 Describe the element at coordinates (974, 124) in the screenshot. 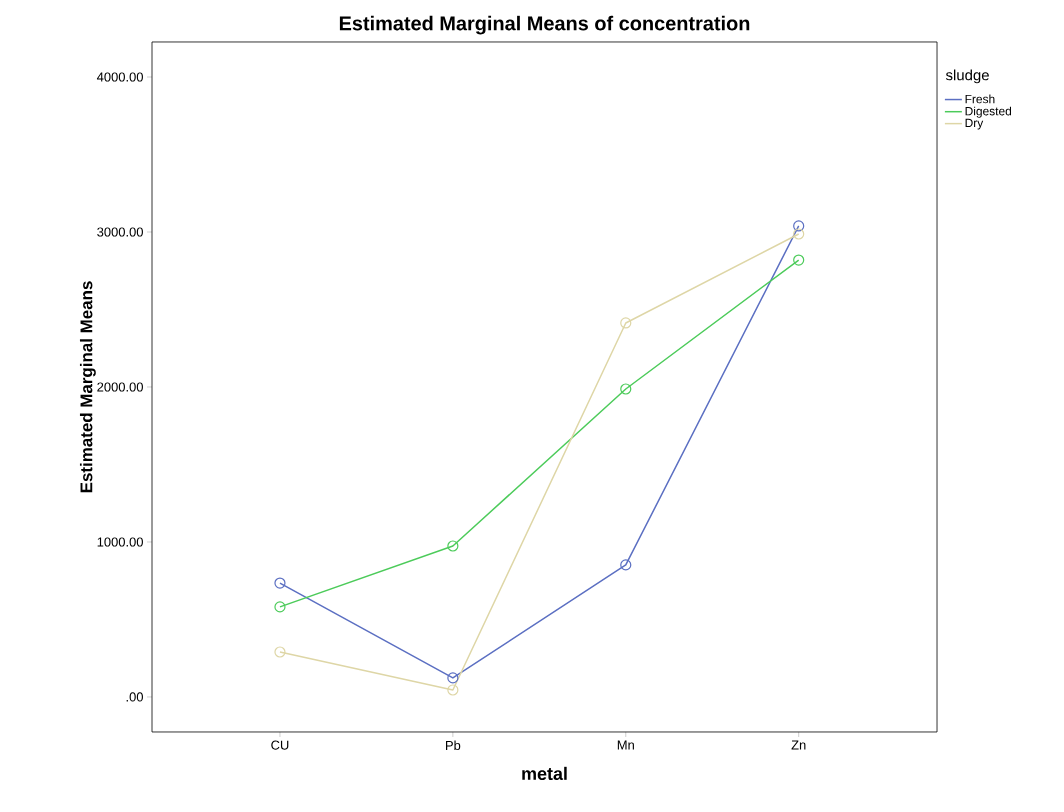

I see `legend-label: Dry` at that location.